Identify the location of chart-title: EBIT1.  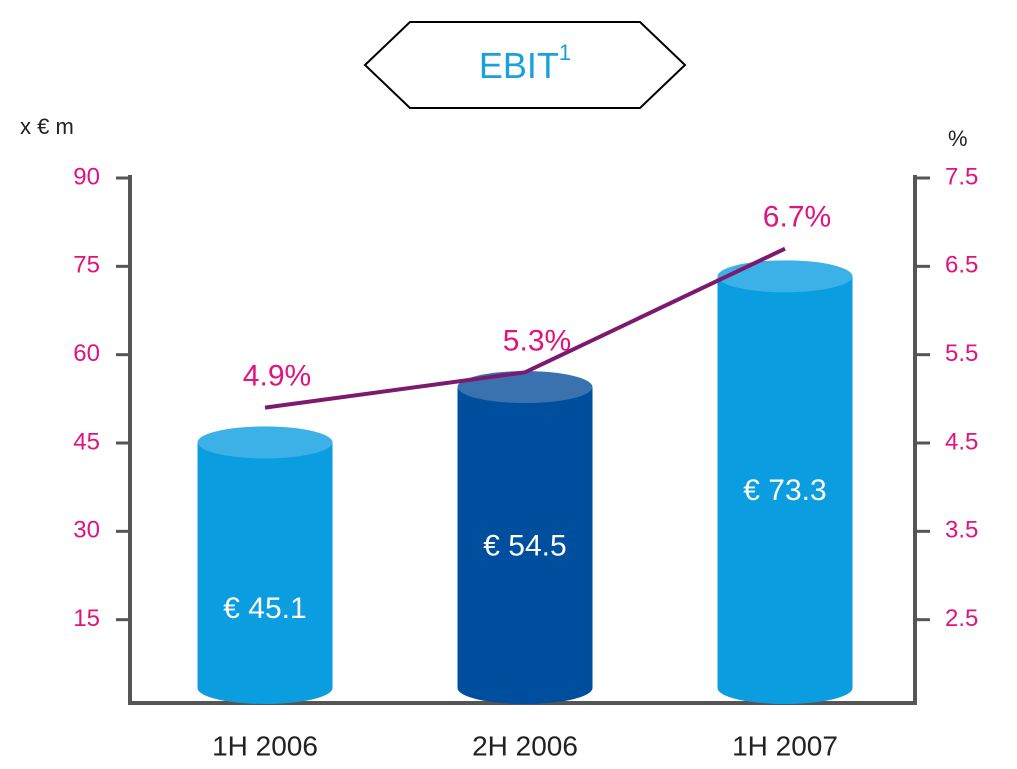
(525, 63).